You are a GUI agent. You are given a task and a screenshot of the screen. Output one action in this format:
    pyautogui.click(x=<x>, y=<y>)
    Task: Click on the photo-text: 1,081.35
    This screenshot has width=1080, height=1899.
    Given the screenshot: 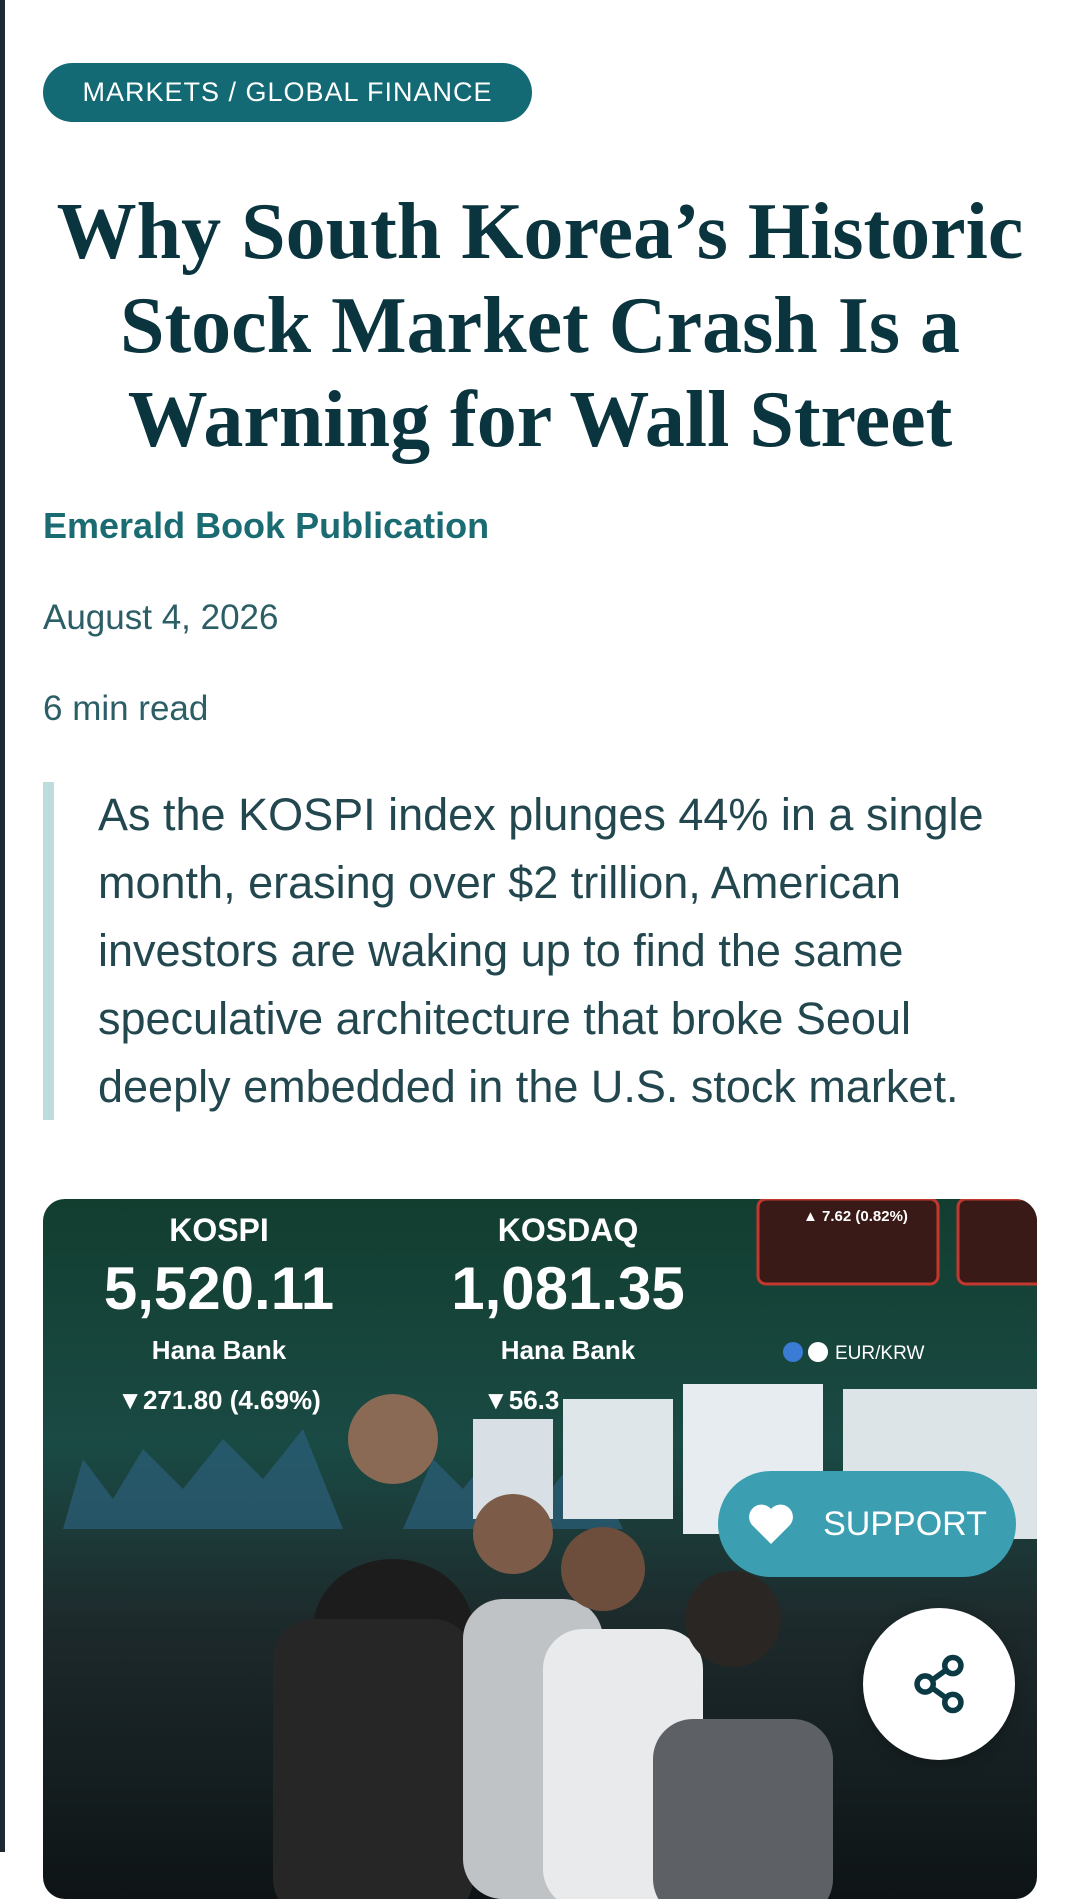 What is the action you would take?
    pyautogui.click(x=568, y=1288)
    